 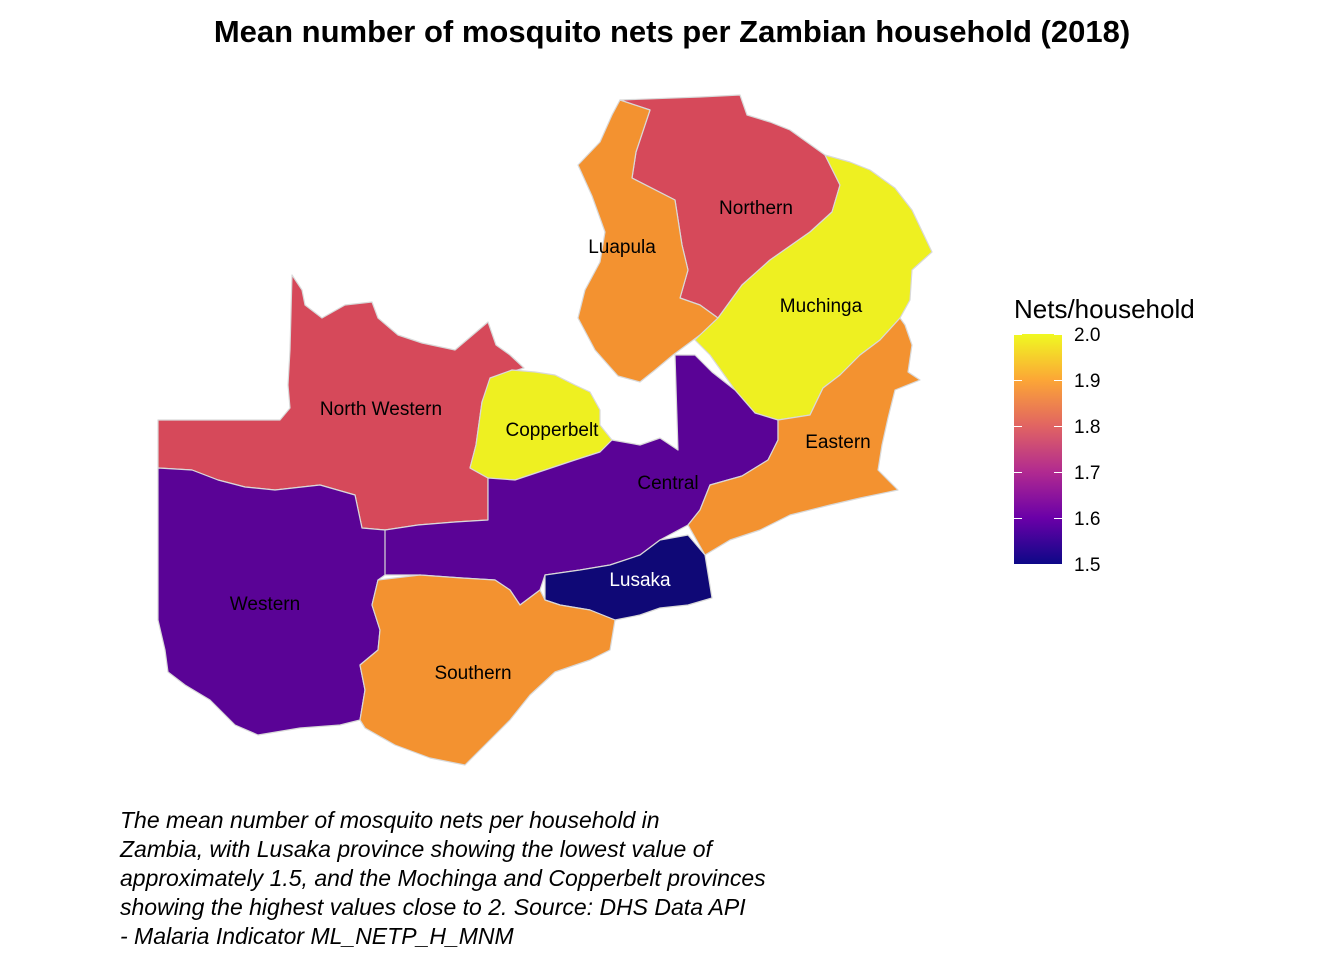 What do you see at coordinates (1104, 309) in the screenshot?
I see `legend-title: Nets/household` at bounding box center [1104, 309].